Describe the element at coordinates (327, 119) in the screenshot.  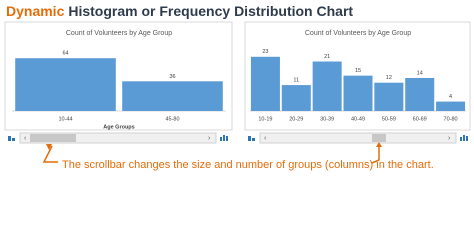
I see `x-tick-label: 30-39` at that location.